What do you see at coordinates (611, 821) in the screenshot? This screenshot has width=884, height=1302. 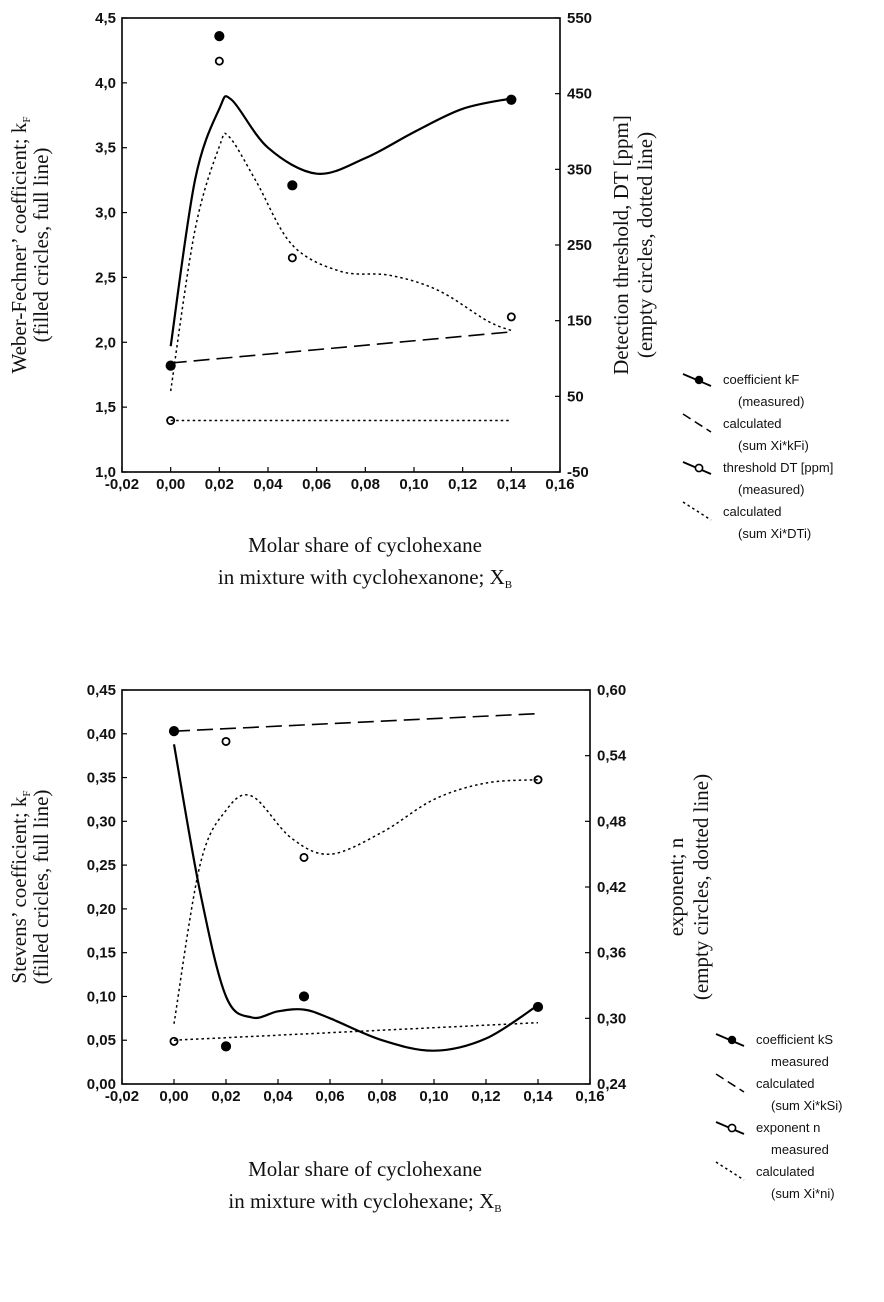 I see `chart2-y-right-tick-label: 0,48` at bounding box center [611, 821].